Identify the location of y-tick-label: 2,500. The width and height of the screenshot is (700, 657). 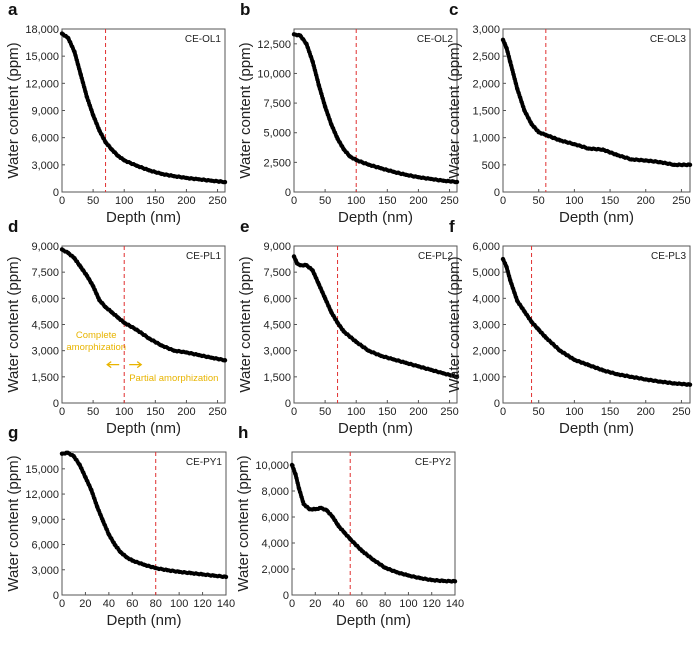
(486, 57).